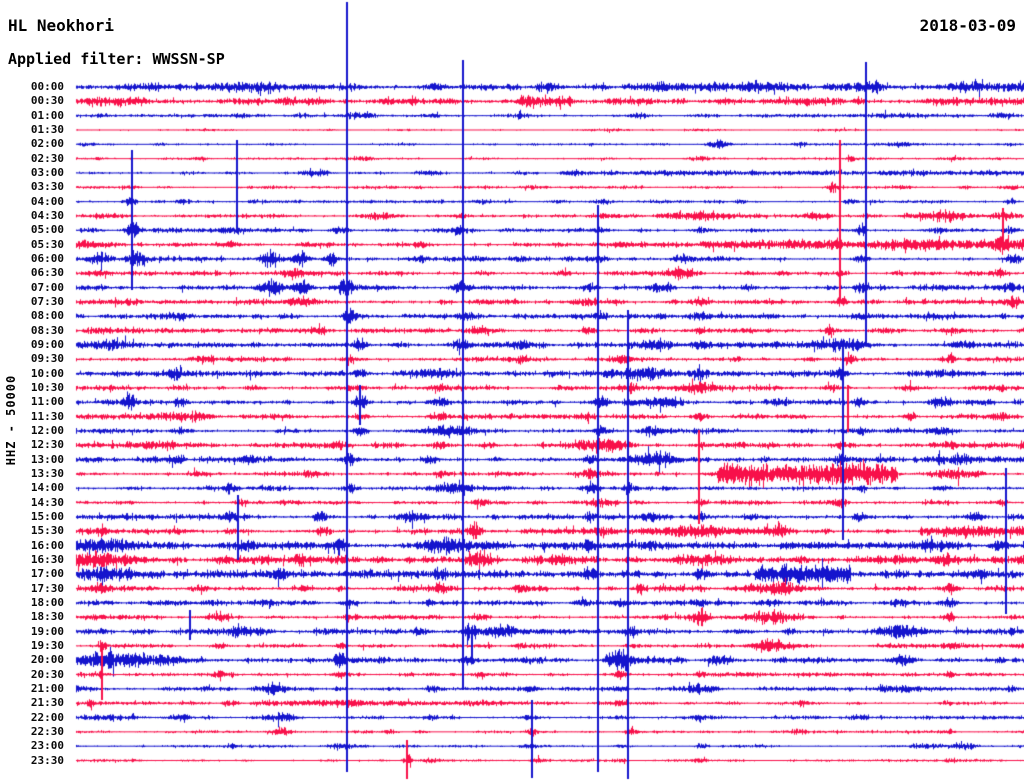  I want to click on channel-scale-label: HHZ - 50000, so click(11, 420).